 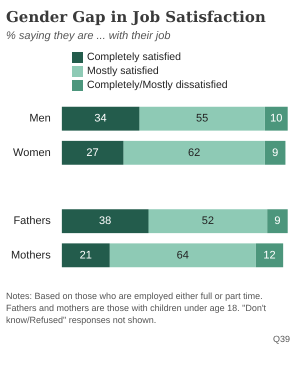 I want to click on data-label: 34, so click(x=100, y=118).